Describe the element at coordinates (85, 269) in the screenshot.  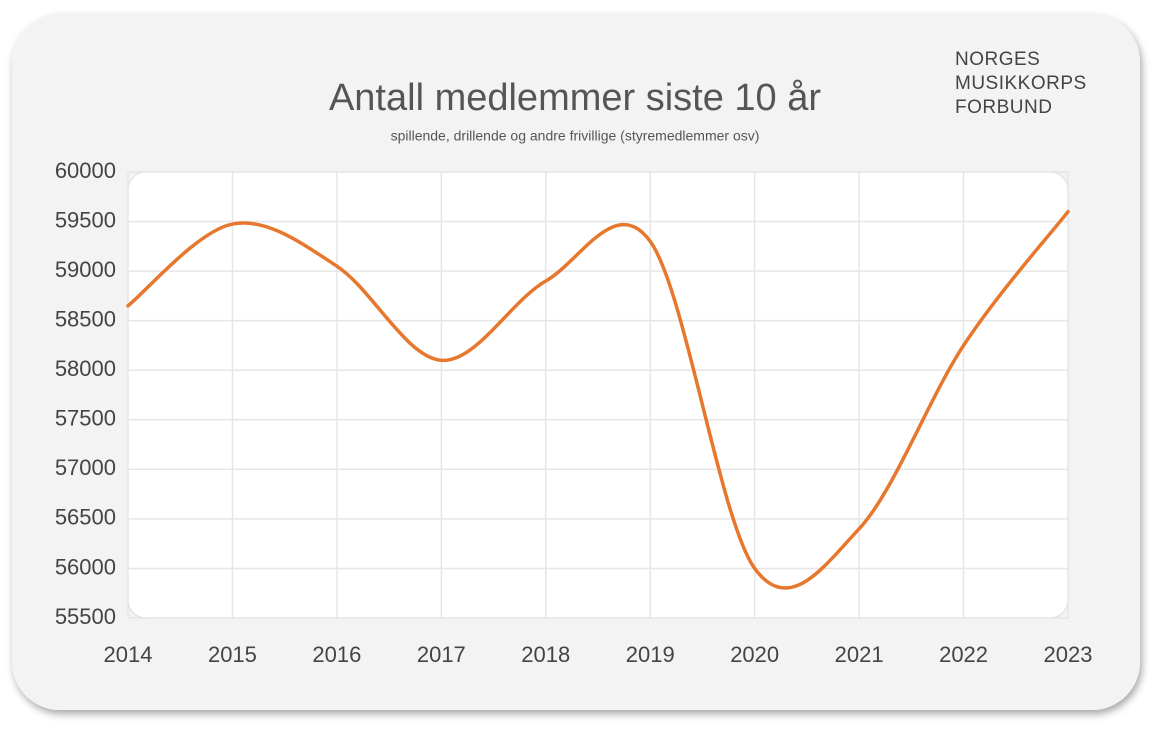
I see `y-tick-label: 59000` at that location.